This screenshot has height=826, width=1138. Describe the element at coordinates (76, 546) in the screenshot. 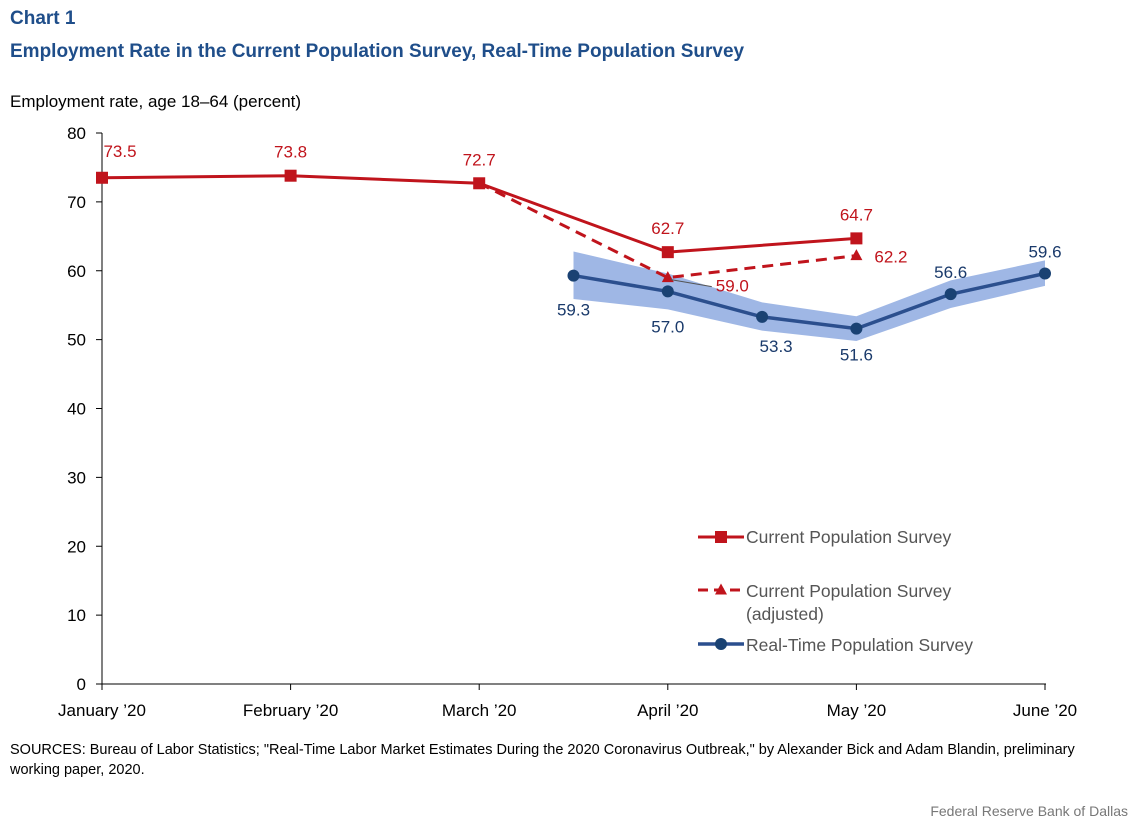

I see `y-tick-label: 20` at that location.